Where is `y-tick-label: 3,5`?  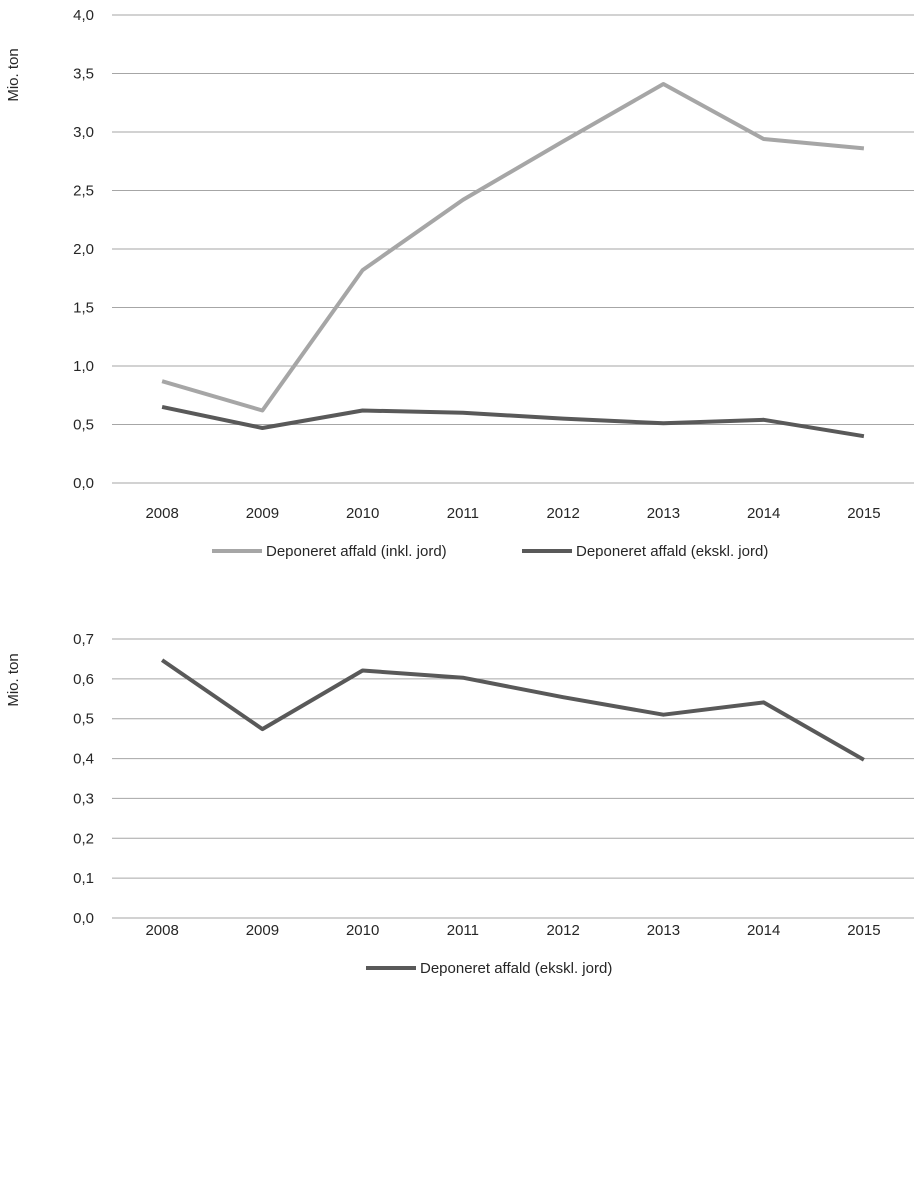 y-tick-label: 3,5 is located at coordinates (83, 74).